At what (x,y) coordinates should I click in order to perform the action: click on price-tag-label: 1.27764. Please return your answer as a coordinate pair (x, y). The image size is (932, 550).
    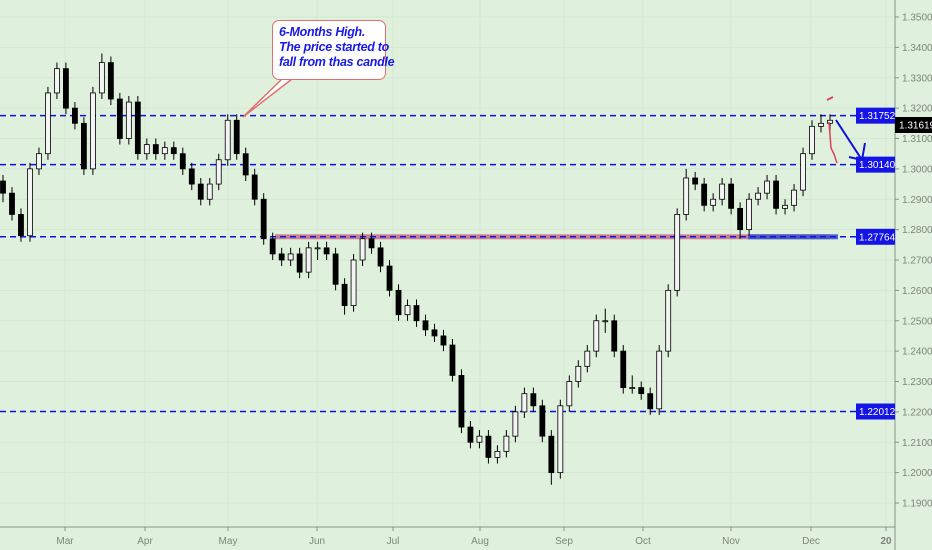
    Looking at the image, I should click on (877, 237).